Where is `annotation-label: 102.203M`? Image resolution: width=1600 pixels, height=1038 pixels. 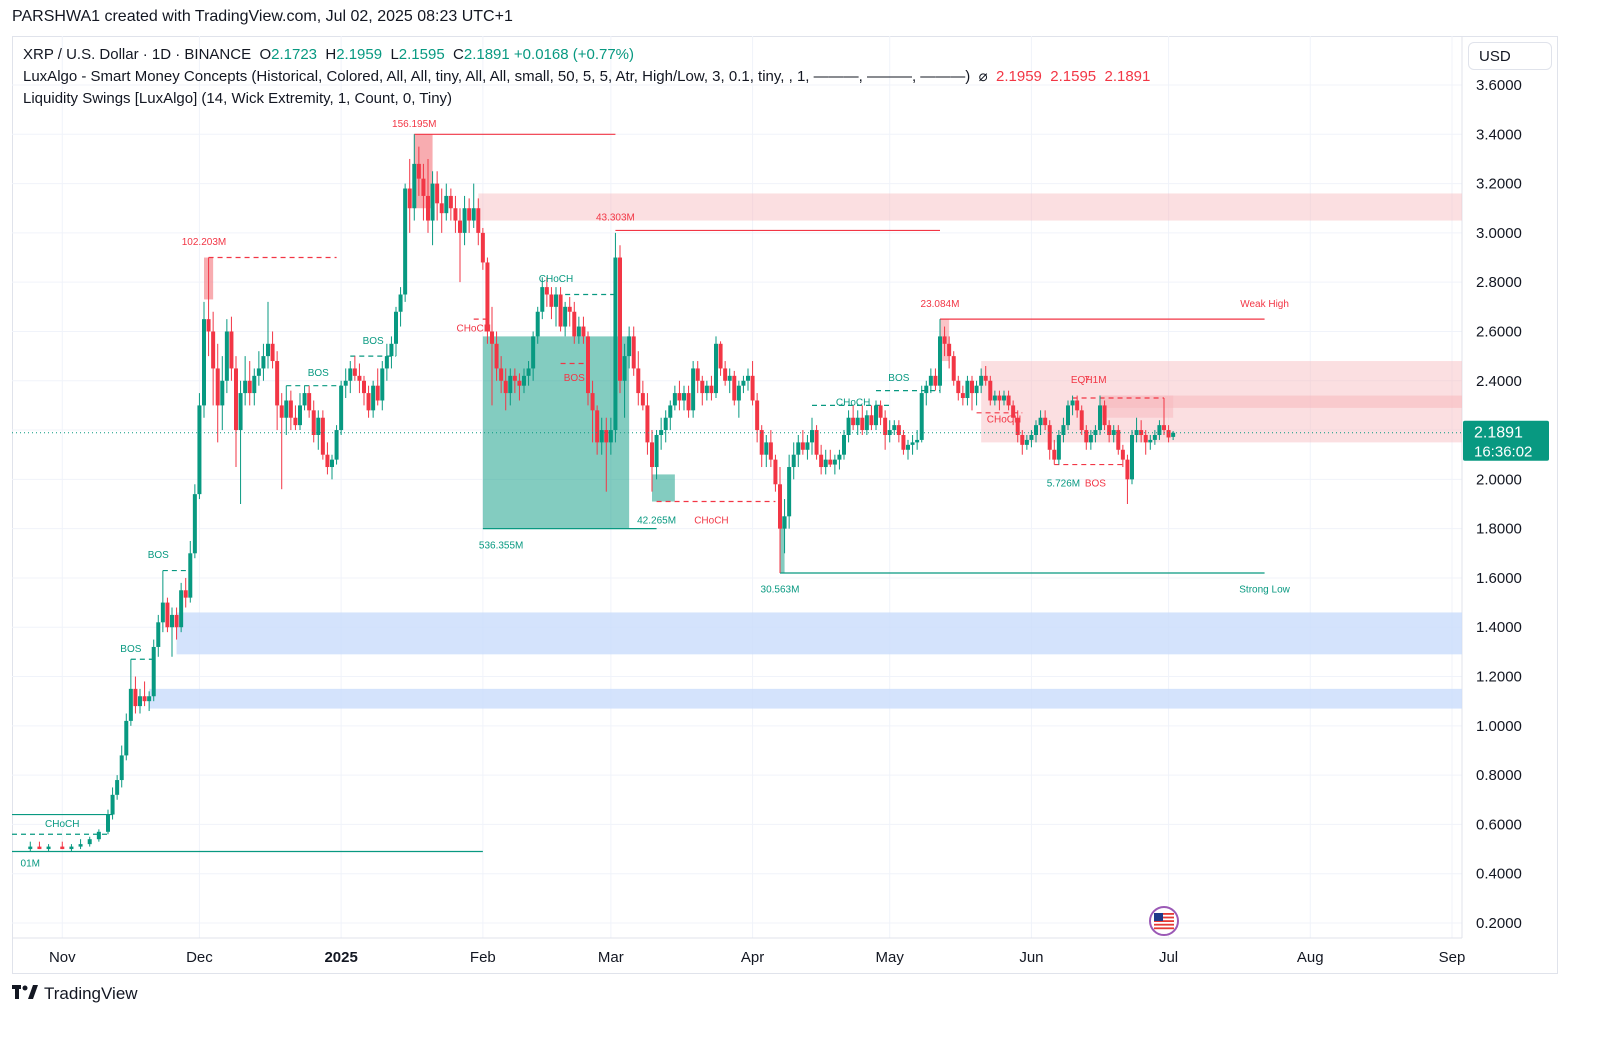
annotation-label: 102.203M is located at coordinates (204, 242).